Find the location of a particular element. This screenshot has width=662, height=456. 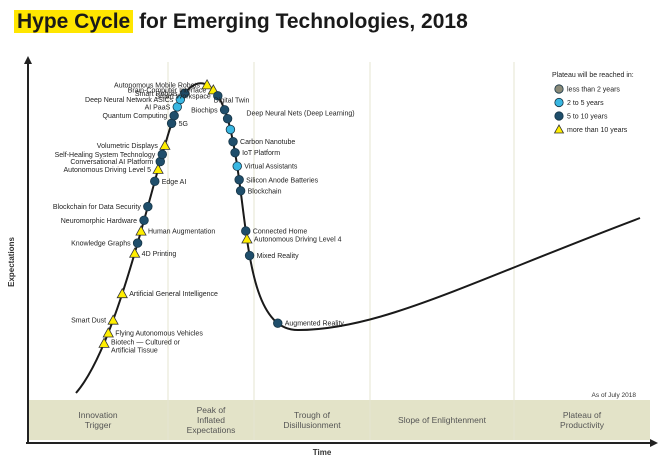

tech-autonomous-mobile-robots: Autonomous Mobile Robots is located at coordinates (163, 84).